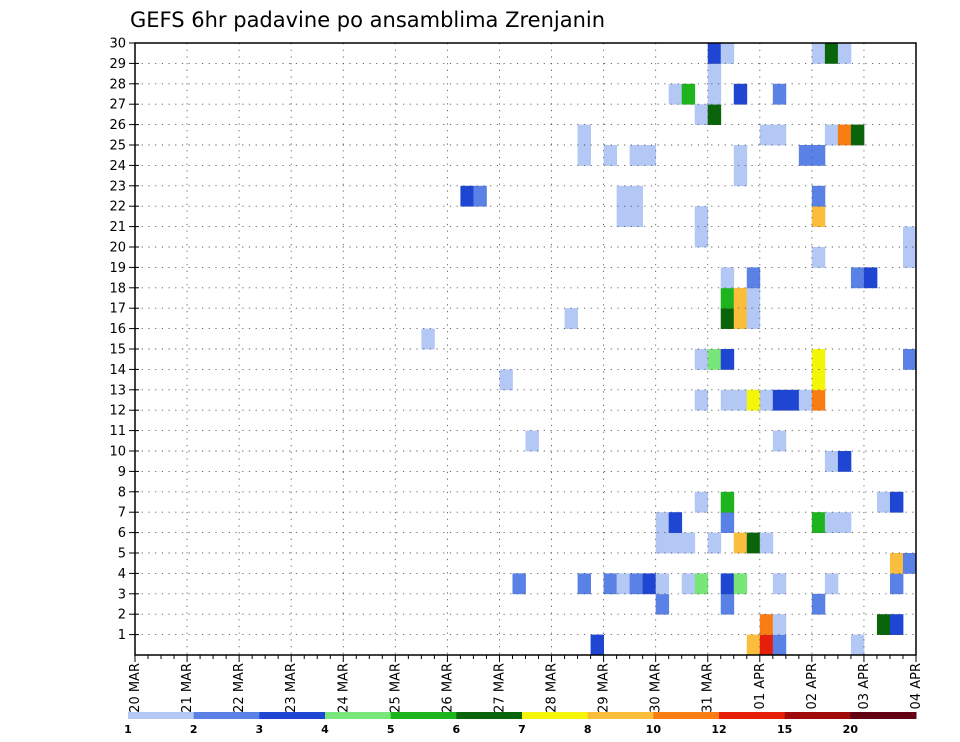 This screenshot has height=742, width=960. I want to click on y-tick-label: 20, so click(117, 248).